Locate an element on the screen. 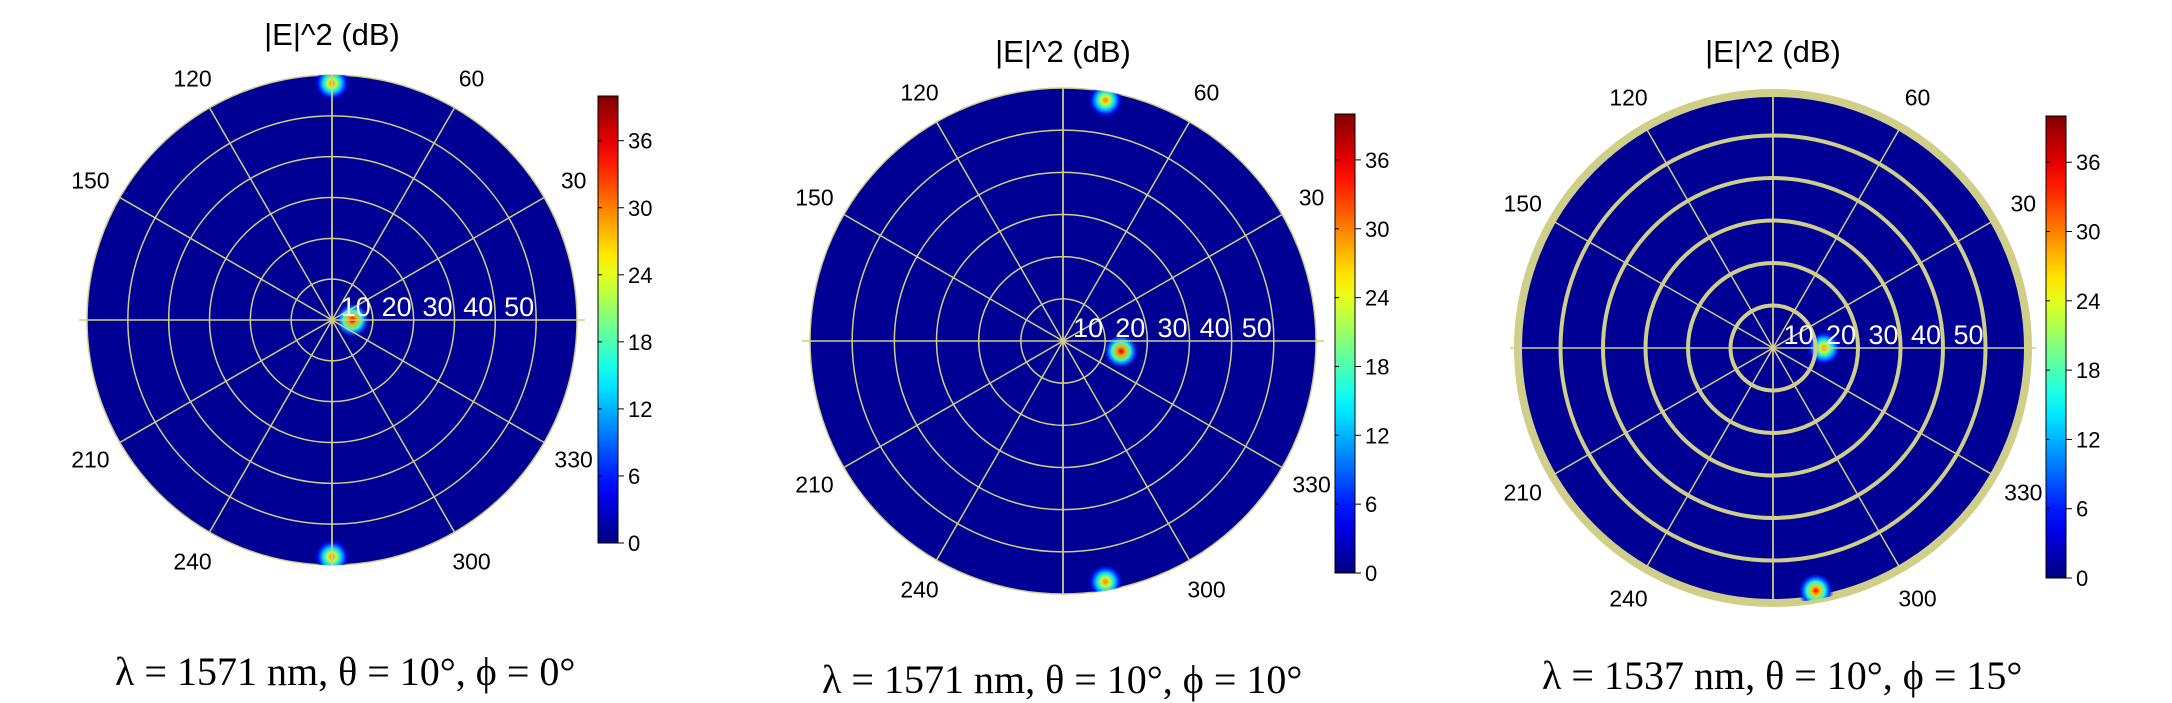 Image resolution: width=2172 pixels, height=703 pixels. chart-caption-1: λ = 1571 nm, θ = 10°, ϕ = 0° is located at coordinates (345, 671).